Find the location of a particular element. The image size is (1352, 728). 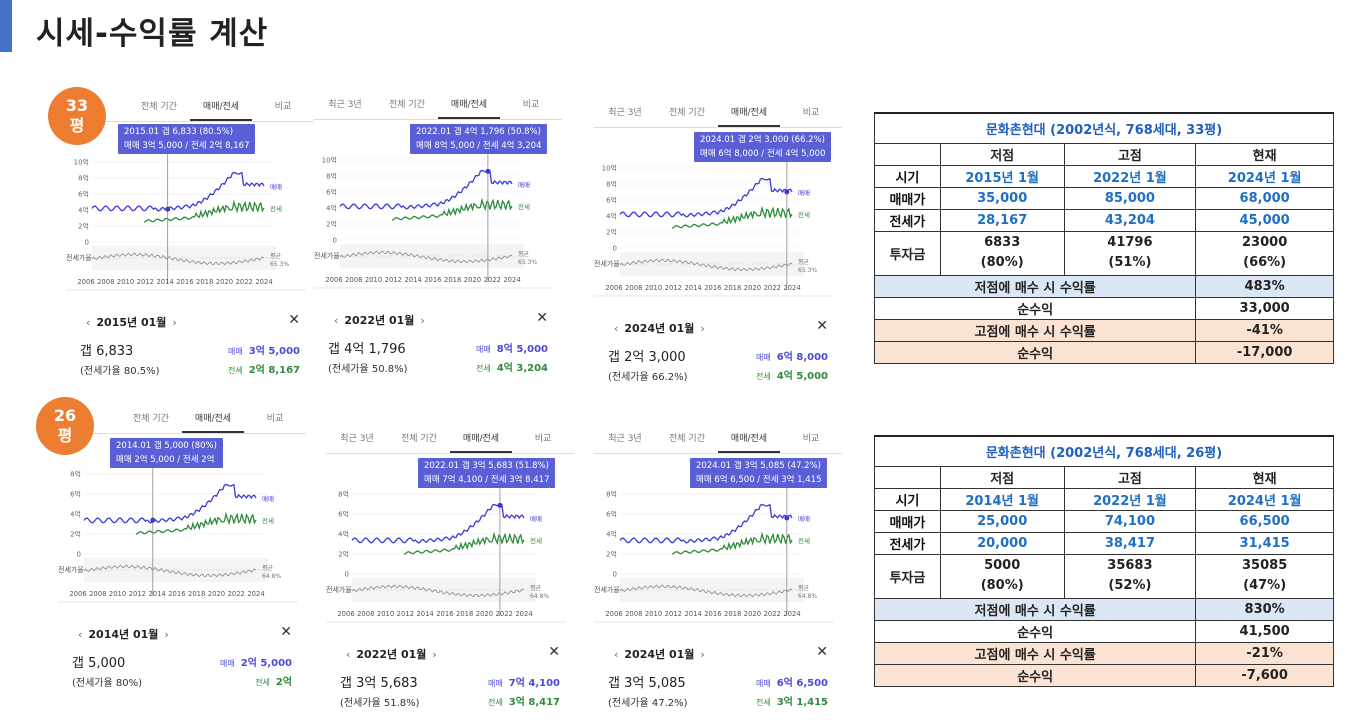

y-tick-label: 6억 is located at coordinates (611, 515).